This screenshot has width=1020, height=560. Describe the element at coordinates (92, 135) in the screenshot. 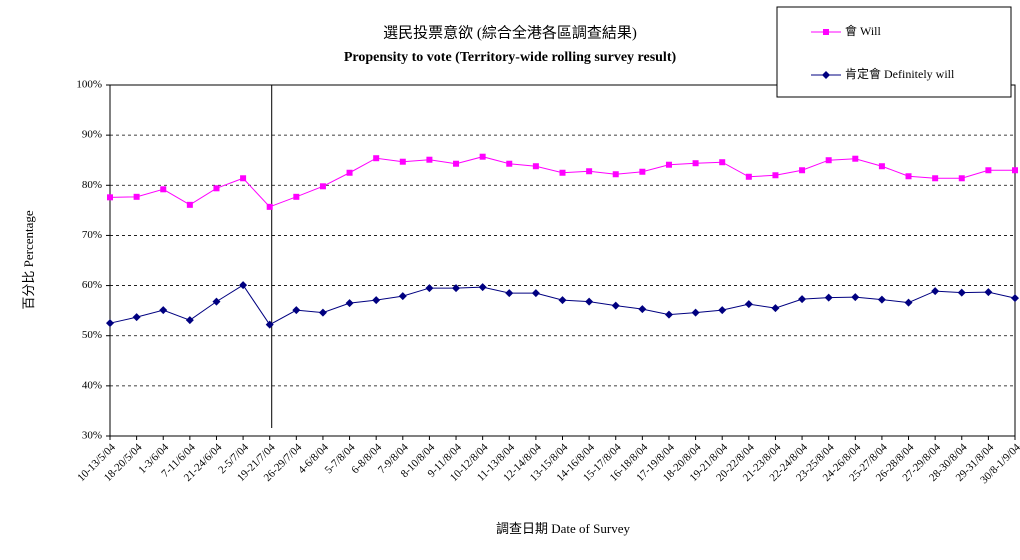

I see `y-tick-label: 90%` at that location.